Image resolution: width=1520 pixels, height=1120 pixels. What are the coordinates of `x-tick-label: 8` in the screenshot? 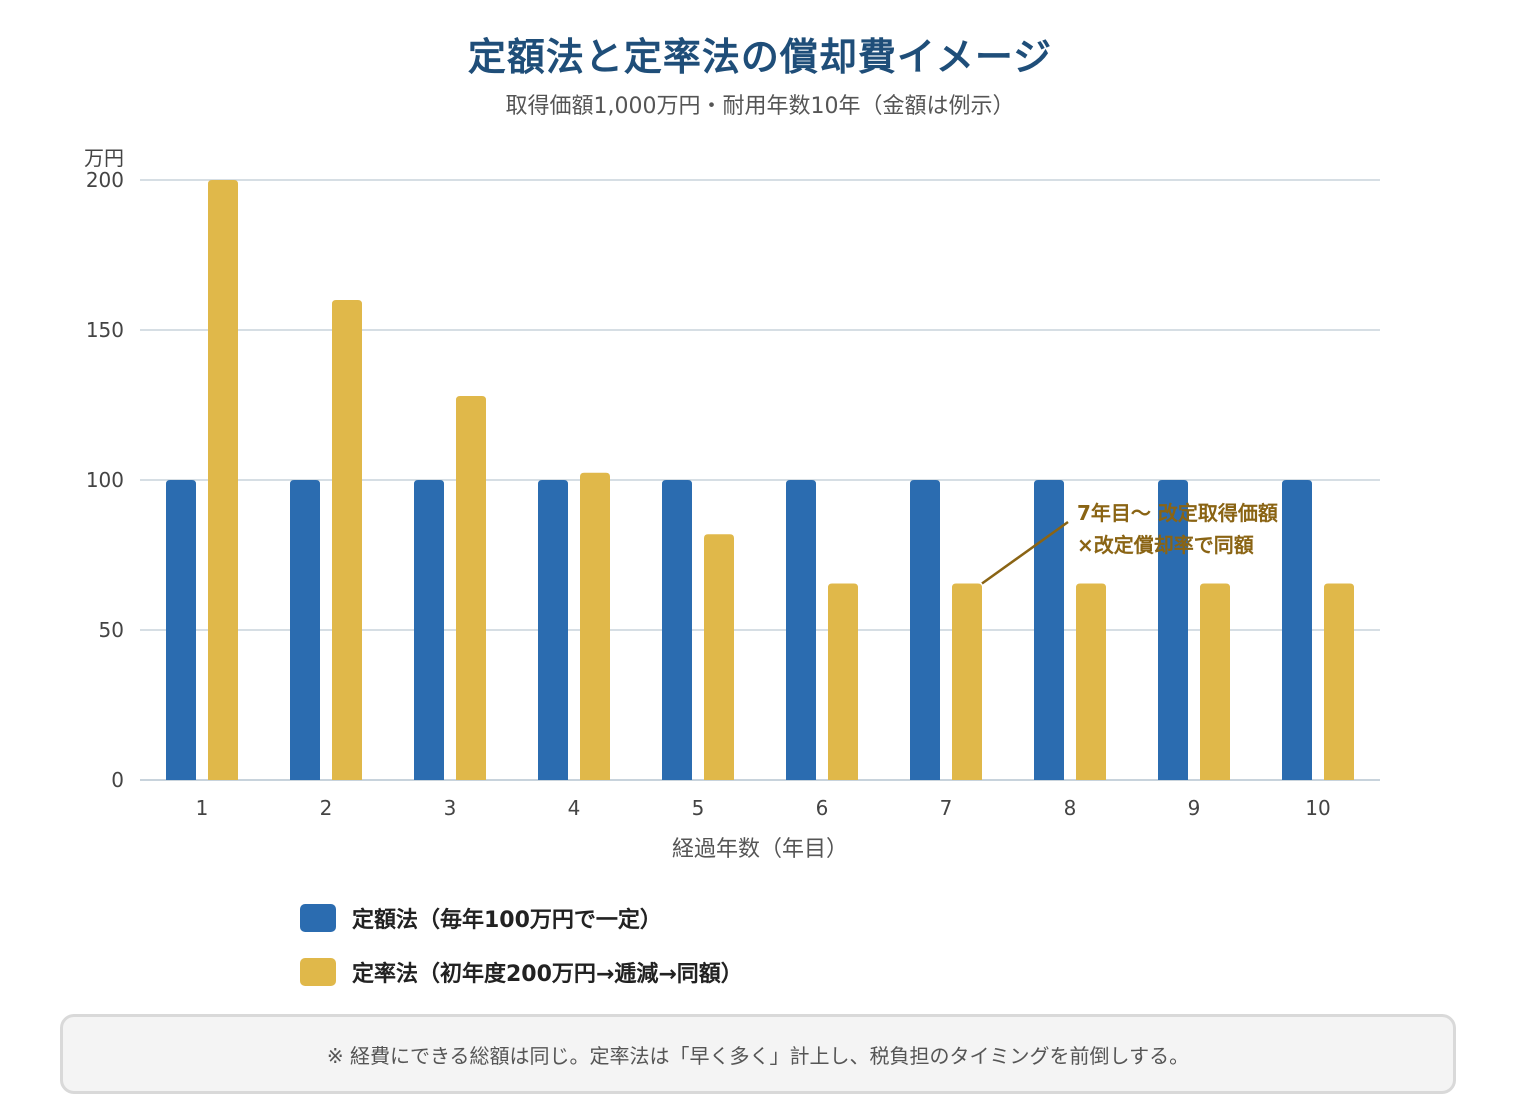 It's located at (1070, 808).